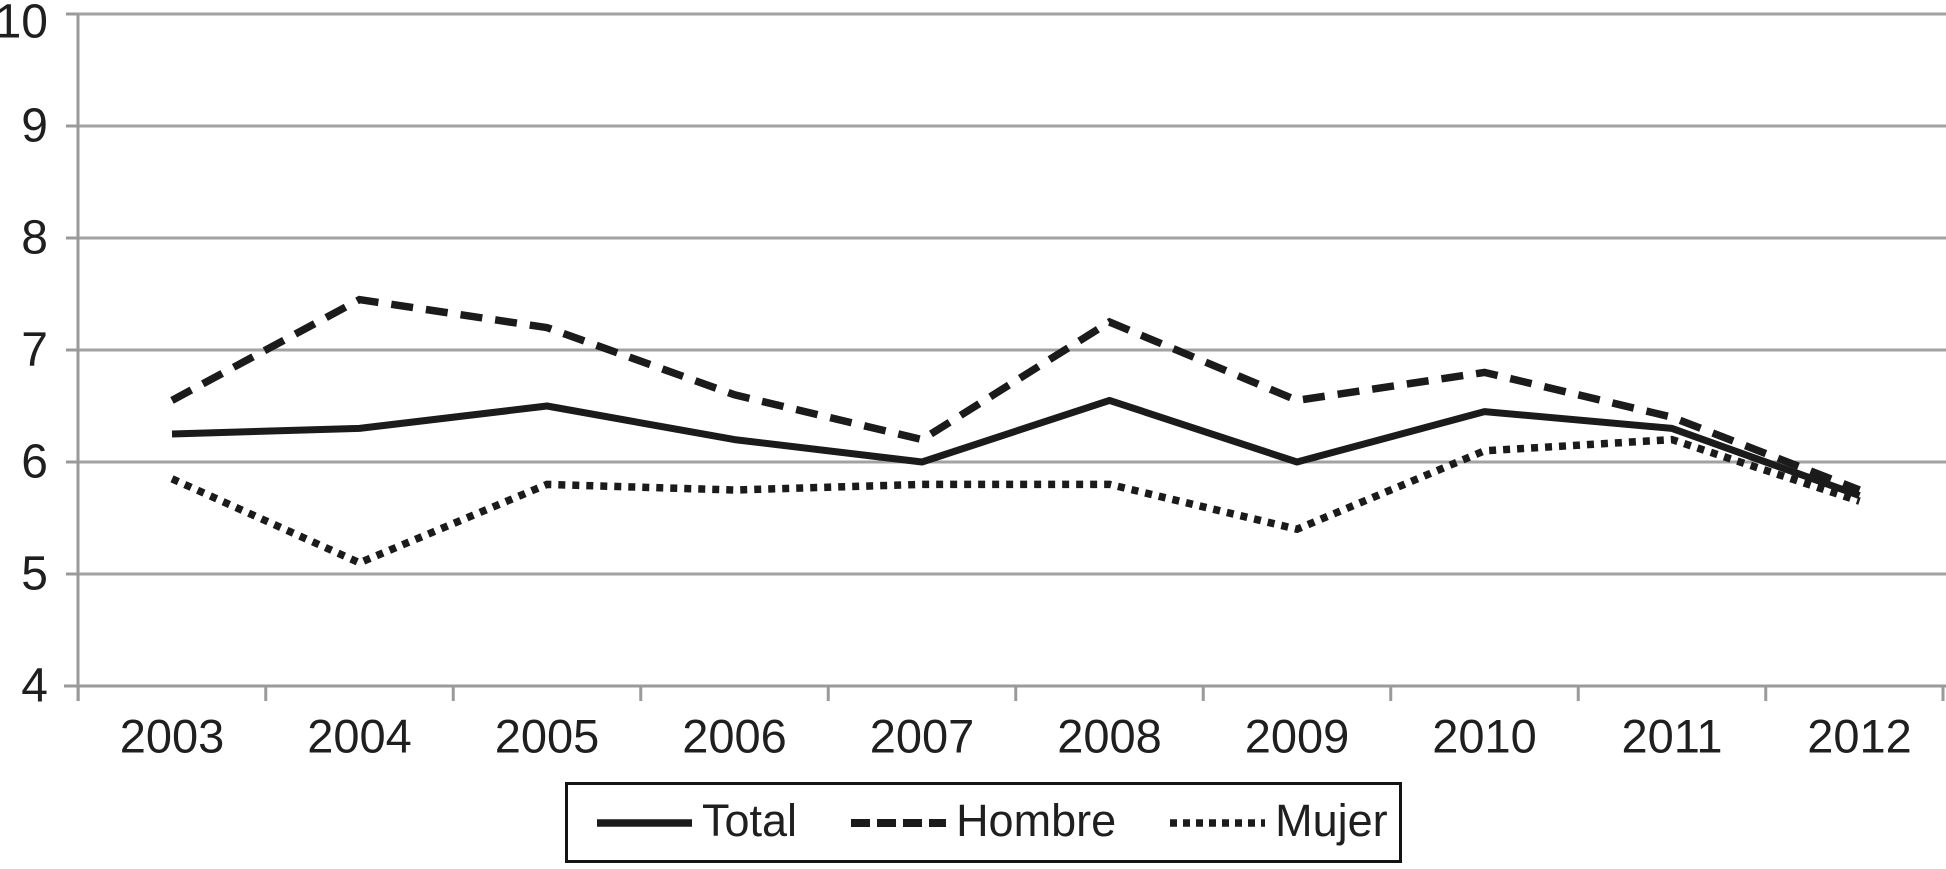  What do you see at coordinates (34, 574) in the screenshot?
I see `y-axis-label-5: 5` at bounding box center [34, 574].